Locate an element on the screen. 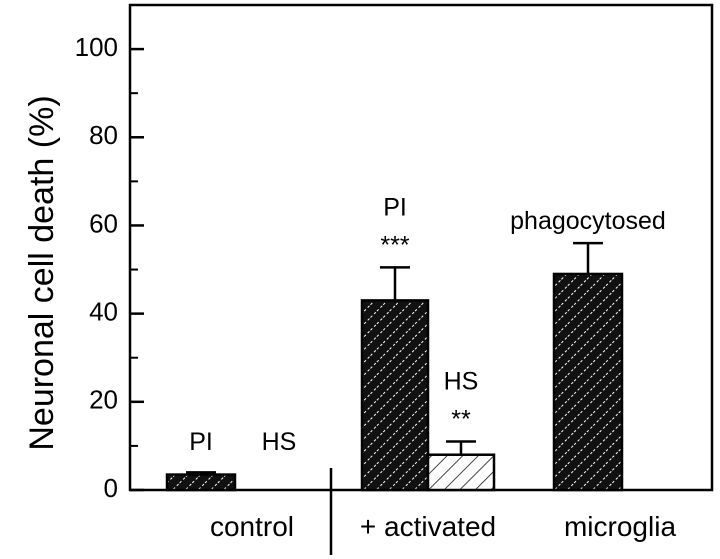 The image size is (720, 559). y-tick-label: 80 is located at coordinates (103, 135).